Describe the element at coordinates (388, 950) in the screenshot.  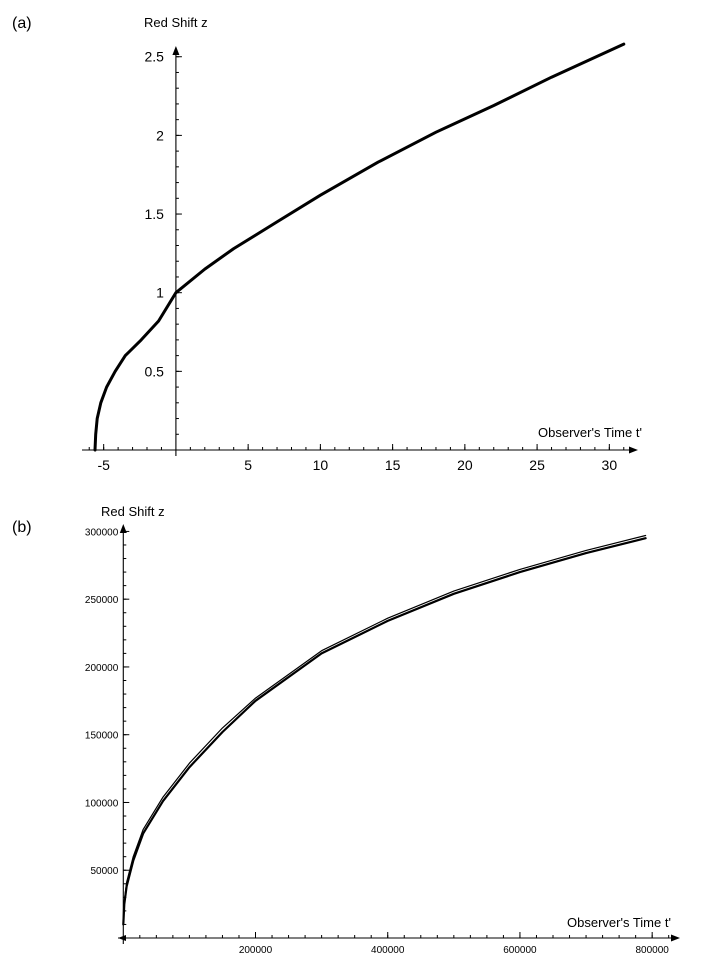
I see `x-tick-label: 400000` at that location.